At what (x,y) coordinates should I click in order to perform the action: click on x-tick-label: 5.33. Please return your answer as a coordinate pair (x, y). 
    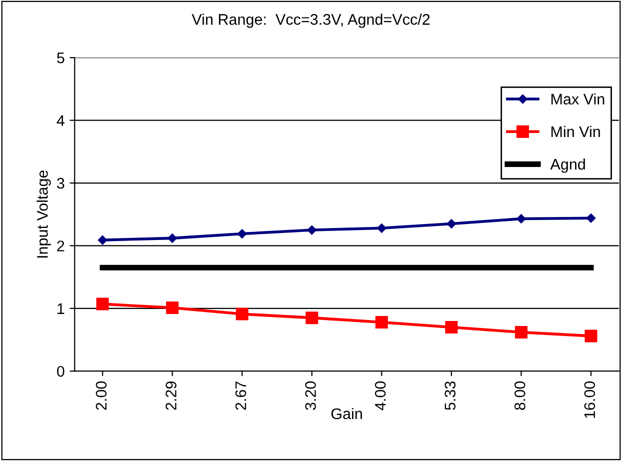
    Looking at the image, I should click on (450, 395).